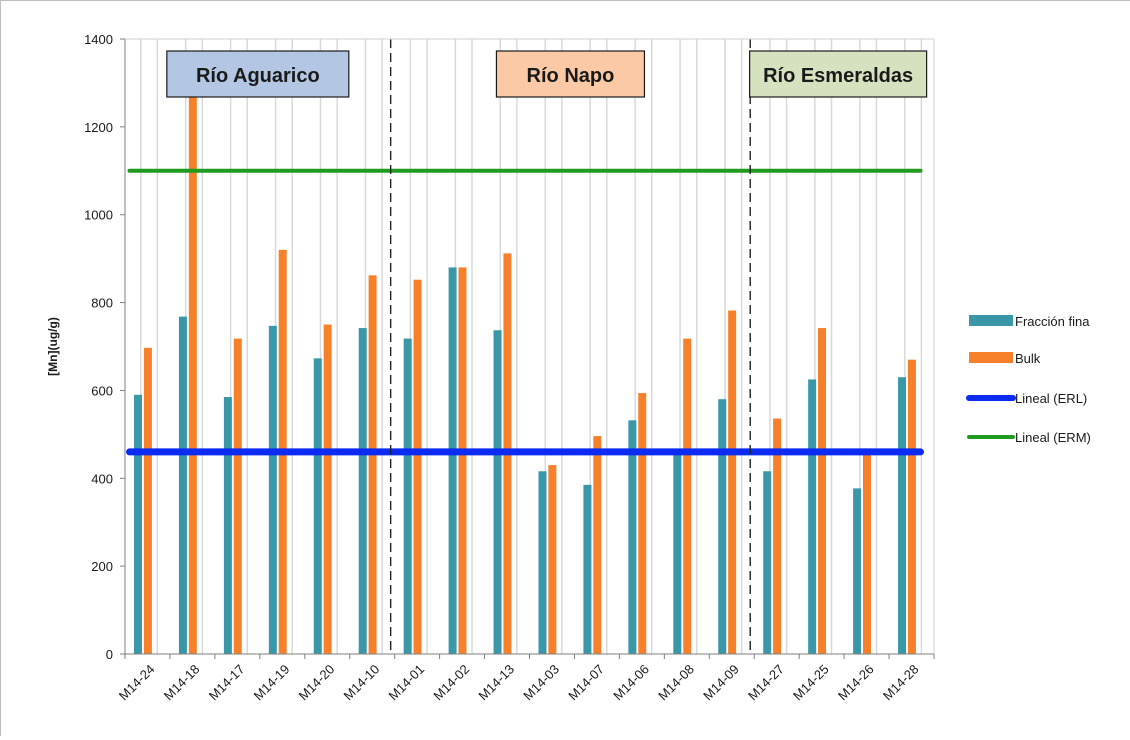 The width and height of the screenshot is (1130, 740). I want to click on x-tick-label: M14-01, so click(406, 683).